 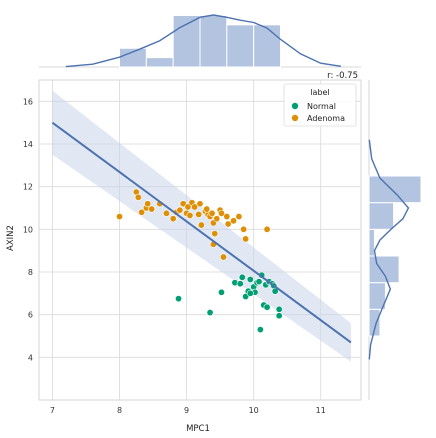 I want to click on x-tick-label: 9, so click(x=186, y=410).